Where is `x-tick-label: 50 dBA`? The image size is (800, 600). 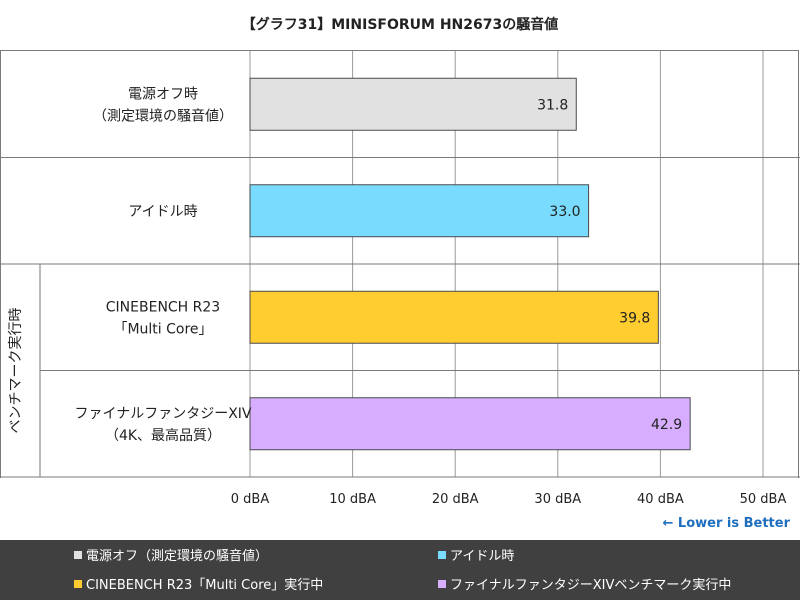
x-tick-label: 50 dBA is located at coordinates (763, 499).